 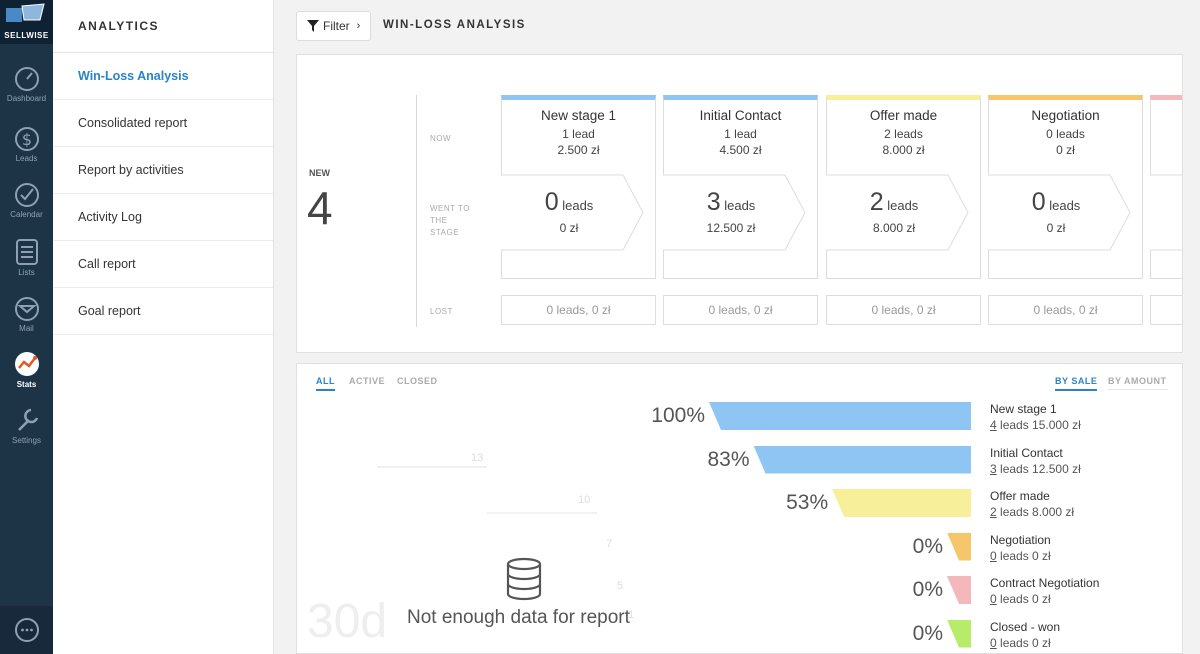 I want to click on chart-stage-name: New stage 1, so click(x=1023, y=409).